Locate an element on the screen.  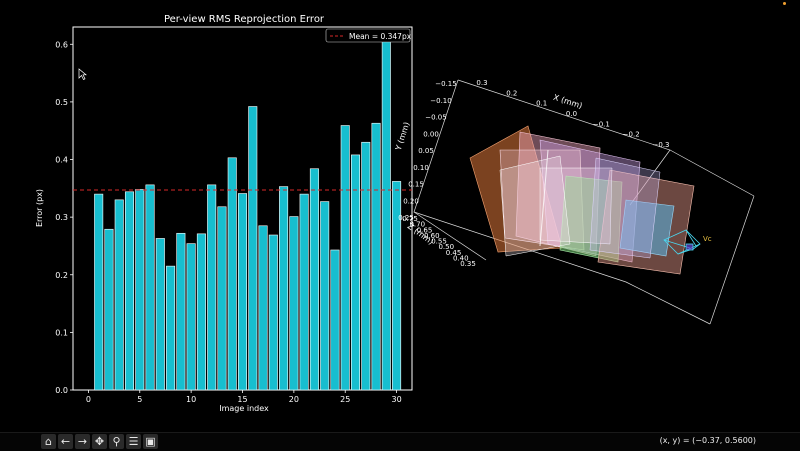
x-ticks: 0 5 10 15 20 25 30 is located at coordinates (244, 397).